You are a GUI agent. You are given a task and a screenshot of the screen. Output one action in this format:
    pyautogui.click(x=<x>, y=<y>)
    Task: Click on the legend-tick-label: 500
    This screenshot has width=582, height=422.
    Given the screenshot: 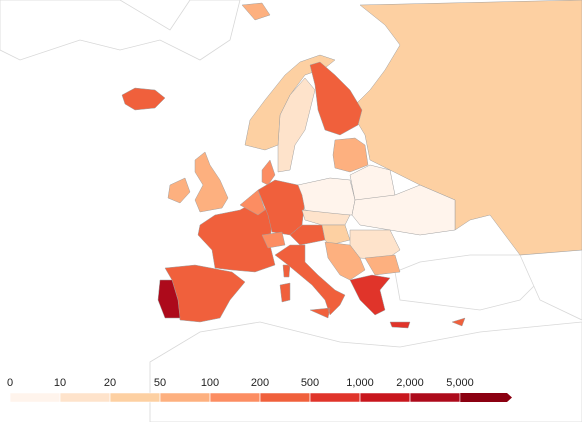 What is the action you would take?
    pyautogui.click(x=310, y=383)
    